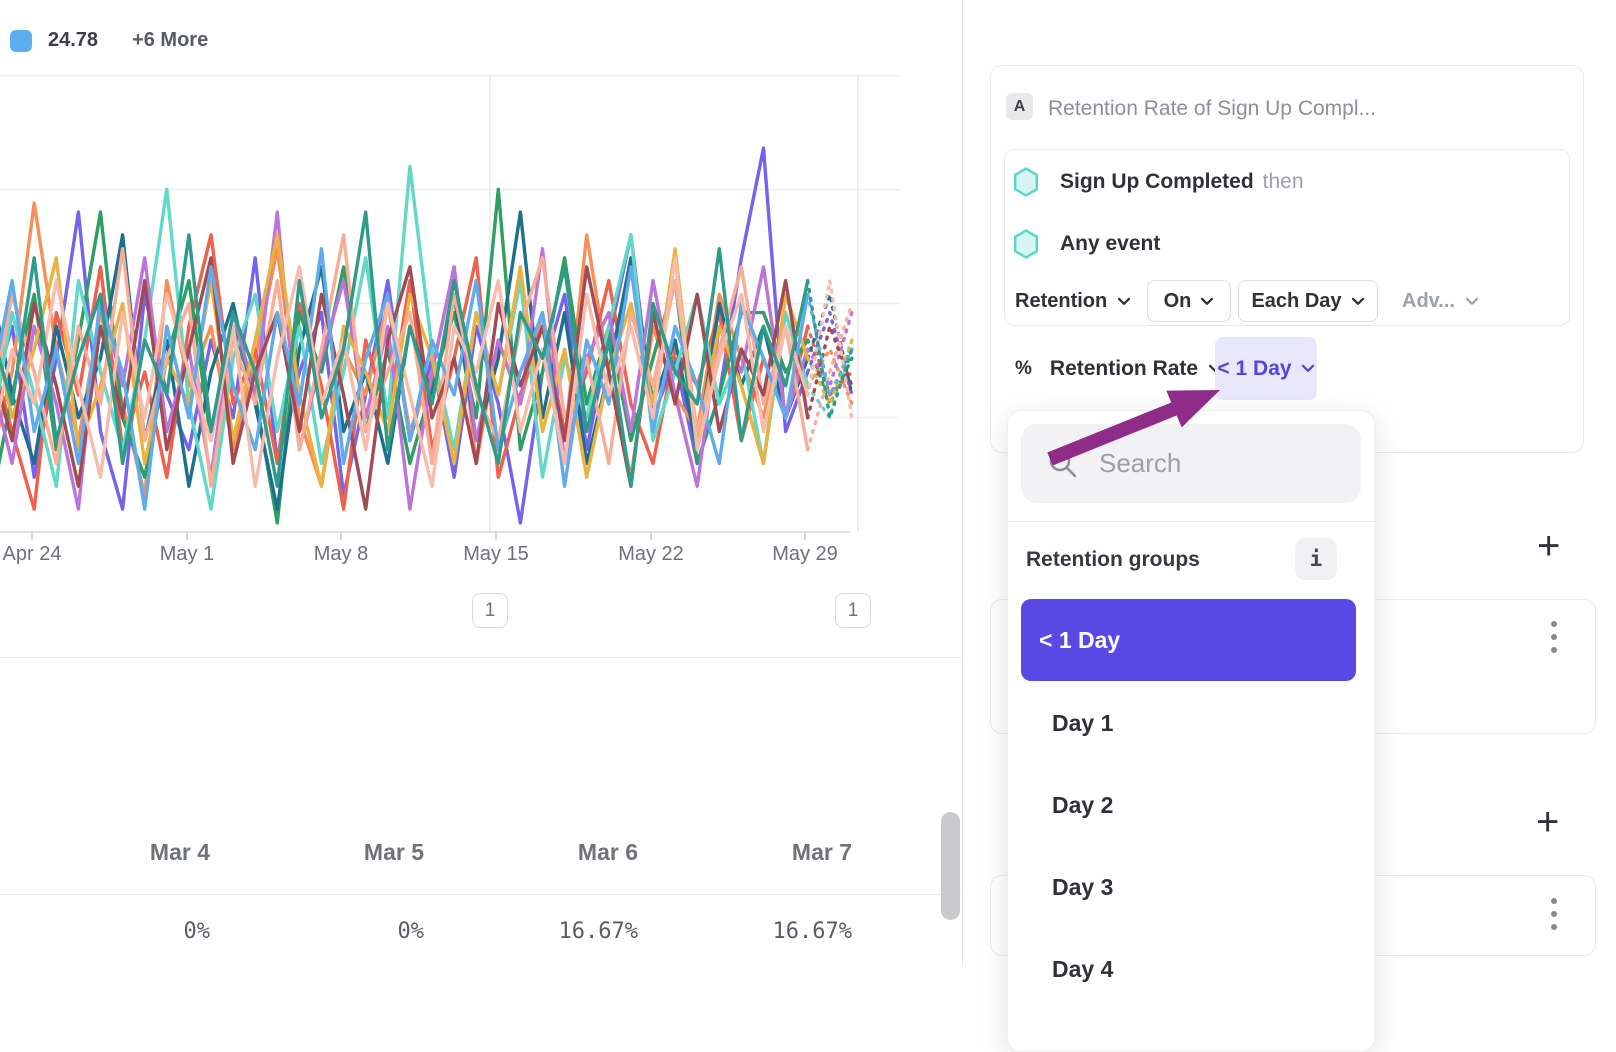  What do you see at coordinates (607, 852) in the screenshot?
I see `table-header: Mar 6` at bounding box center [607, 852].